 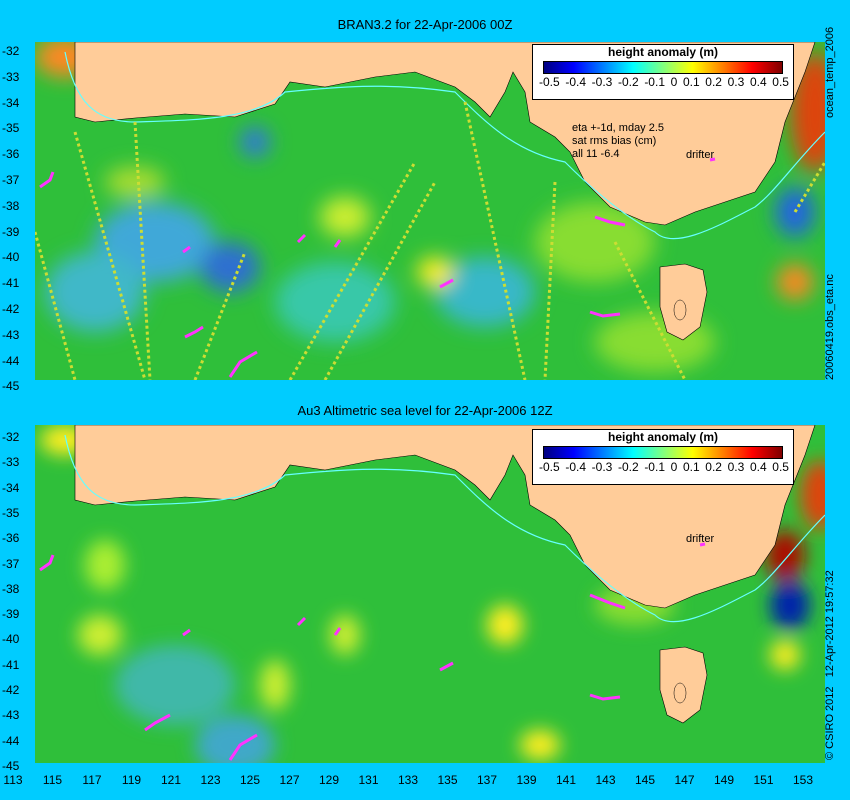 I want to click on info-line: all 11 -6.4, so click(x=596, y=154).